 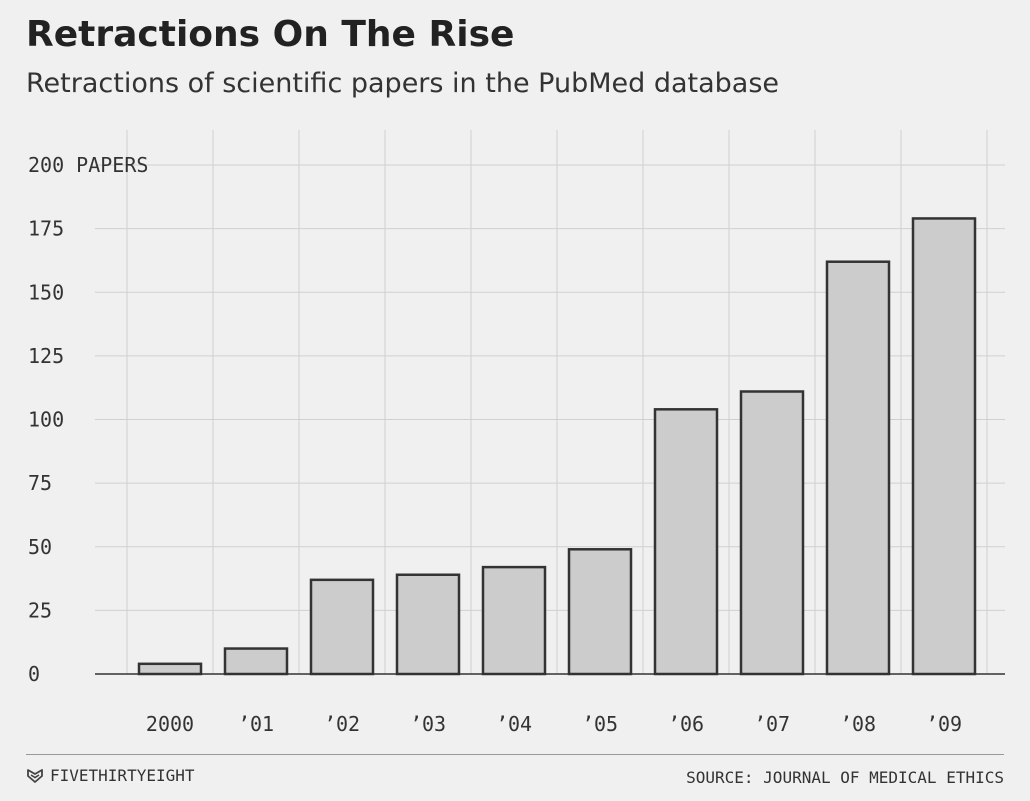 I want to click on y-tick-label: 150, so click(x=46, y=292).